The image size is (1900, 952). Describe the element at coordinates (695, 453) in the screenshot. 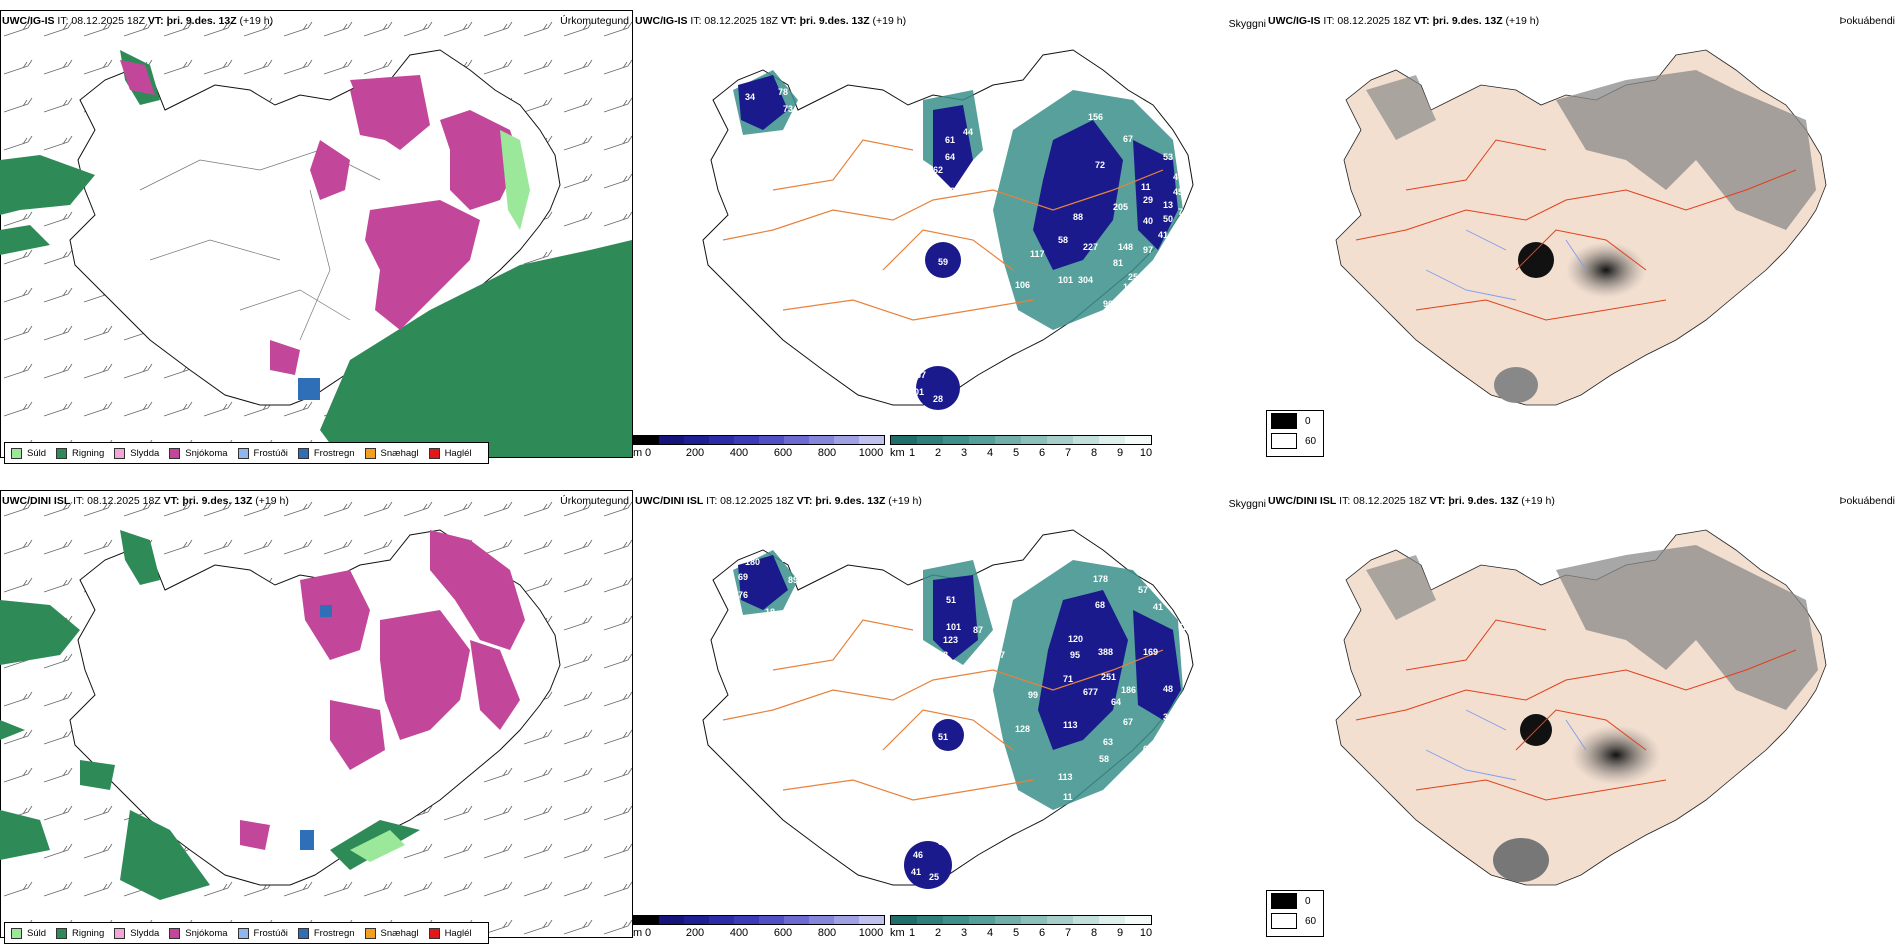

I see `tick: 200` at that location.